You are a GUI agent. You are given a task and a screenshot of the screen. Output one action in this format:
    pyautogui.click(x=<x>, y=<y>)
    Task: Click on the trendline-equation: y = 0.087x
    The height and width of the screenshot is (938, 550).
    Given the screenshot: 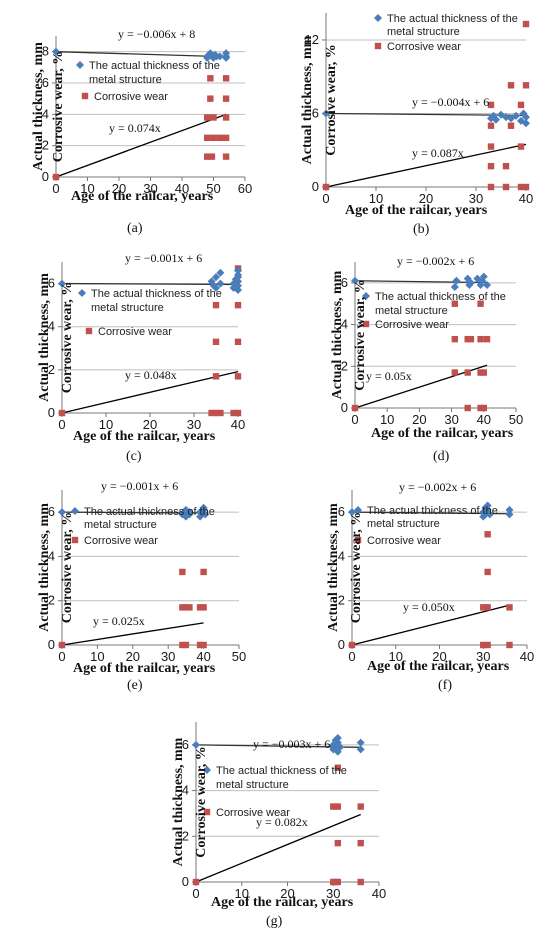 What is the action you would take?
    pyautogui.click(x=438, y=153)
    